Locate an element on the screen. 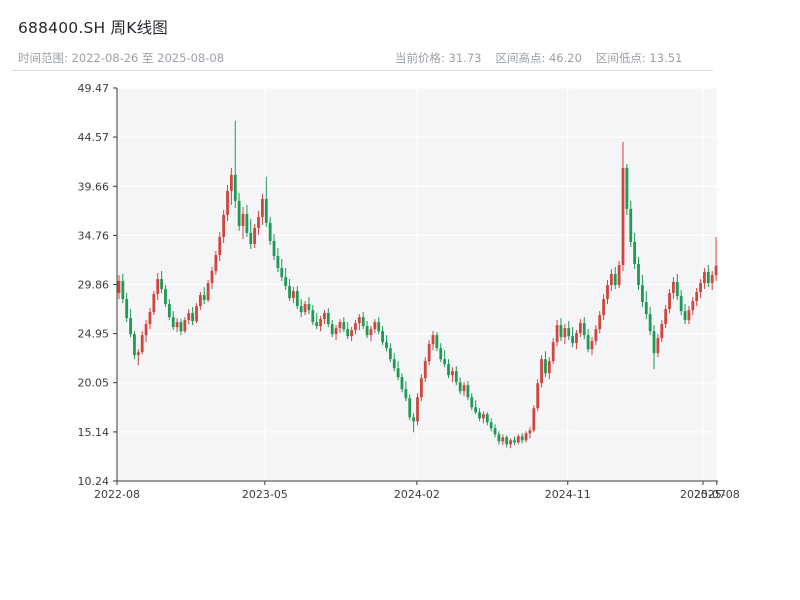 This screenshot has width=800, height=600. y-tick-label: 29.86 is located at coordinates (94, 284).